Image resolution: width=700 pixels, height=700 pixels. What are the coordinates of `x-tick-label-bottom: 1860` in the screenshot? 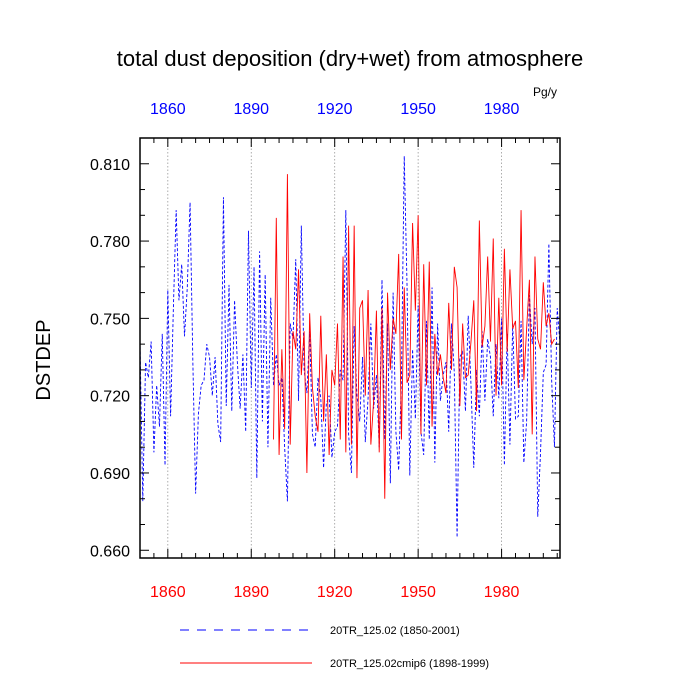 It's located at (168, 592).